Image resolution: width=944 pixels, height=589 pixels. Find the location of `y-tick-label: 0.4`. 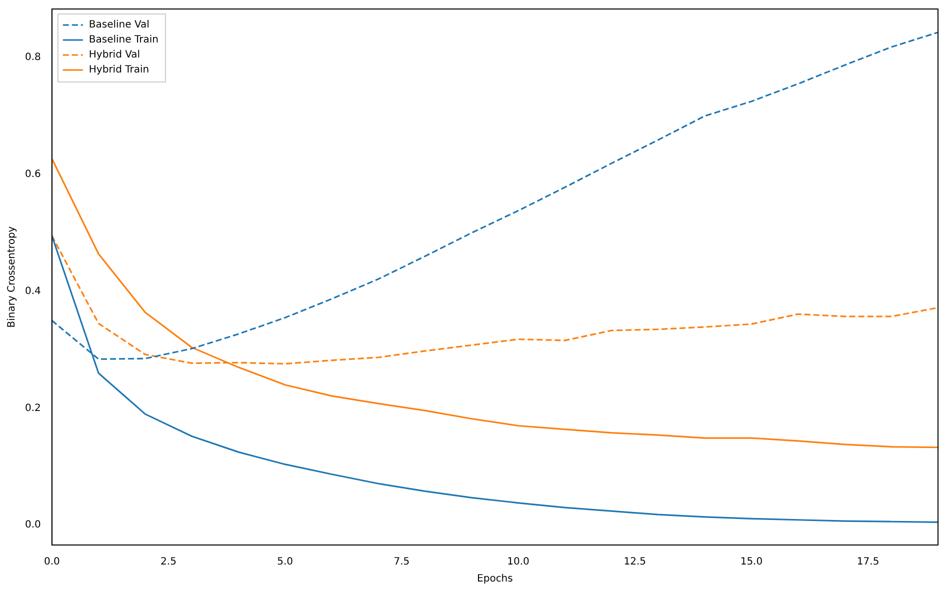

y-tick-label: 0.4 is located at coordinates (32, 291).